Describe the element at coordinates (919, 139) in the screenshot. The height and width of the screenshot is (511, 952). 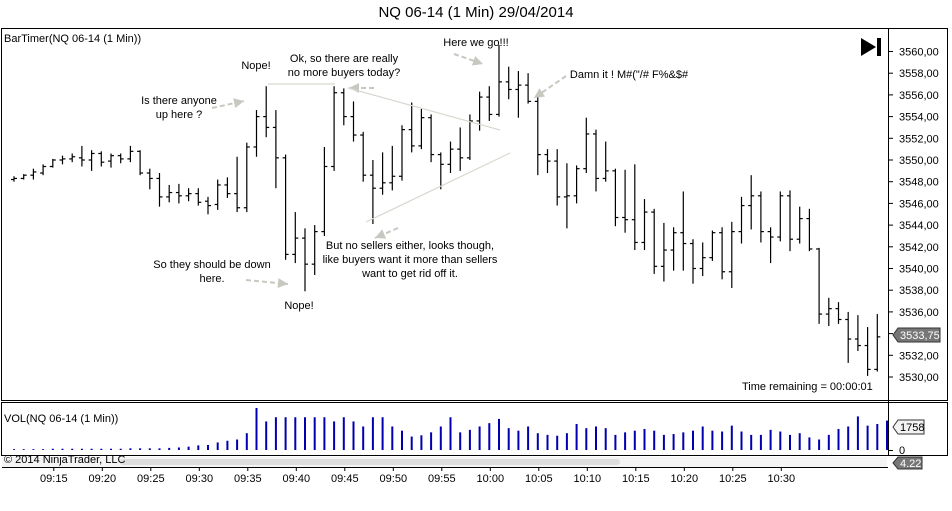
I see `y-tick-label: 3552,00` at that location.